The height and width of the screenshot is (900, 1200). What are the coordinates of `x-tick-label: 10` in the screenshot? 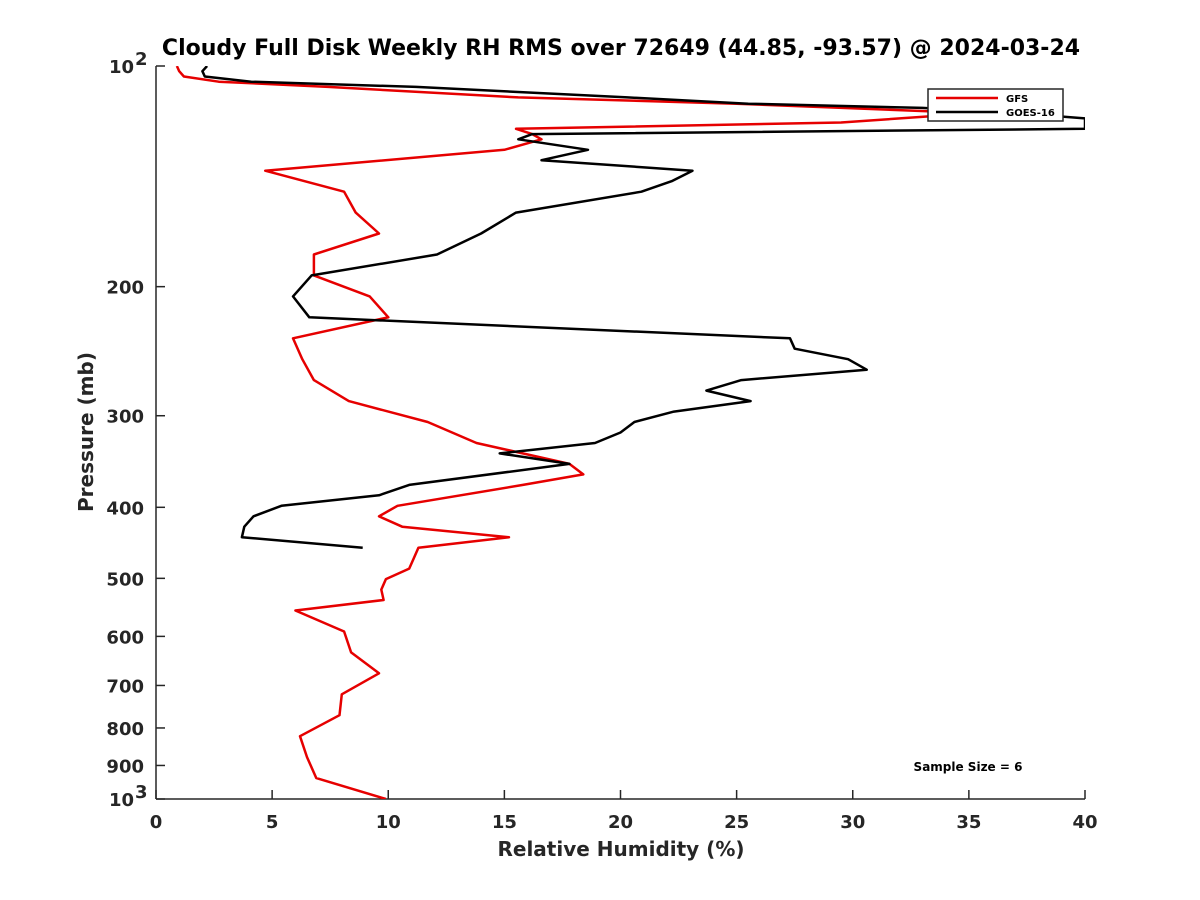 It's located at (388, 822).